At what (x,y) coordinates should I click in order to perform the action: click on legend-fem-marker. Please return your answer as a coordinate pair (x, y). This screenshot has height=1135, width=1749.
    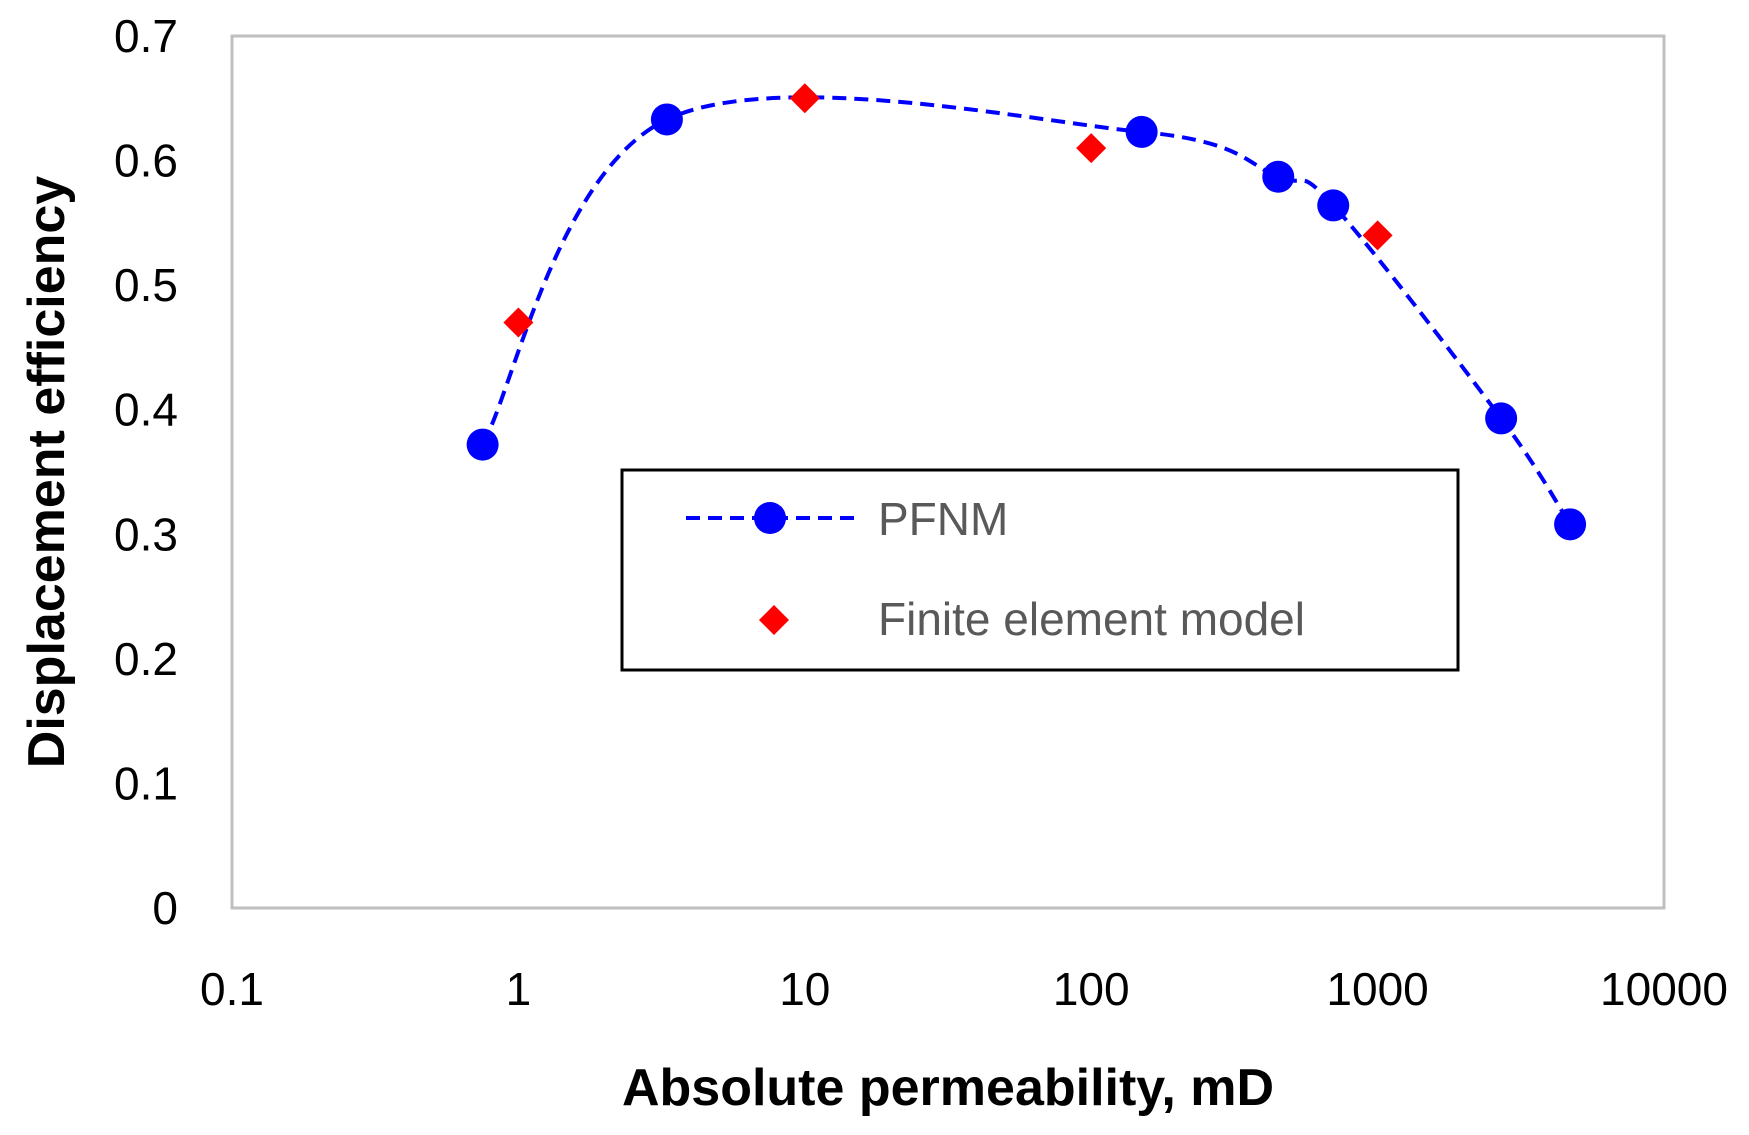
    Looking at the image, I should click on (774, 620).